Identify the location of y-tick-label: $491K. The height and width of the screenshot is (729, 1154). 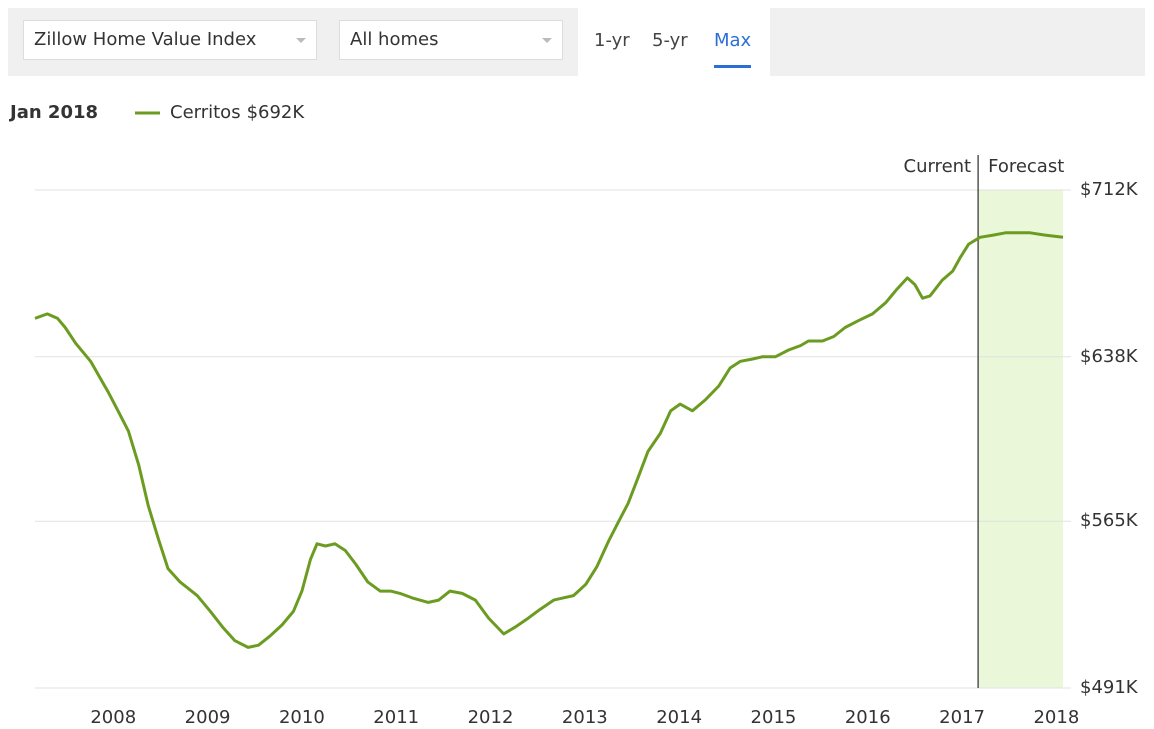
(1109, 687).